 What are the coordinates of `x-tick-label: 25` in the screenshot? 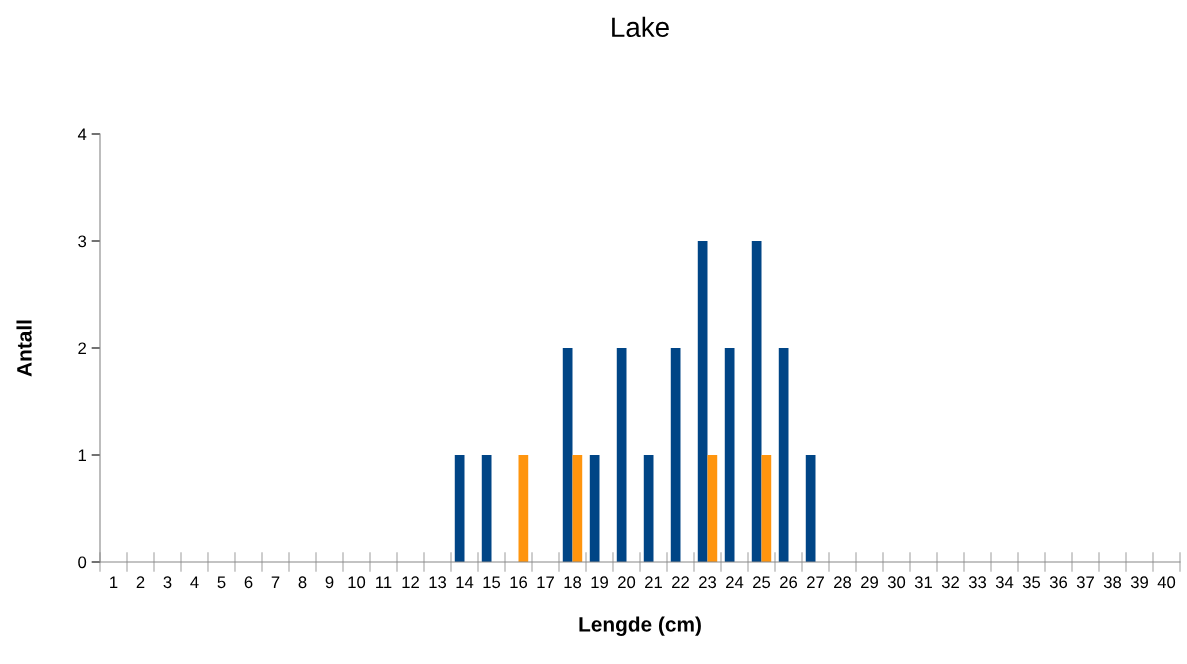 It's located at (762, 582).